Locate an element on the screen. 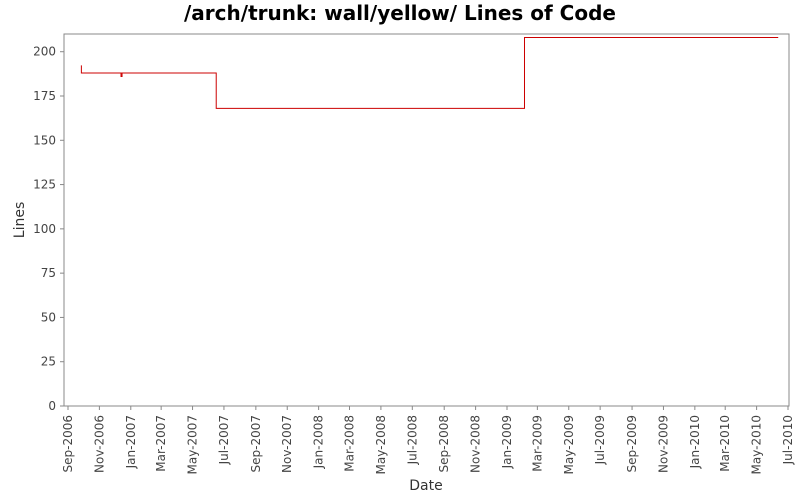  y-tick-label: 100 is located at coordinates (44, 229).